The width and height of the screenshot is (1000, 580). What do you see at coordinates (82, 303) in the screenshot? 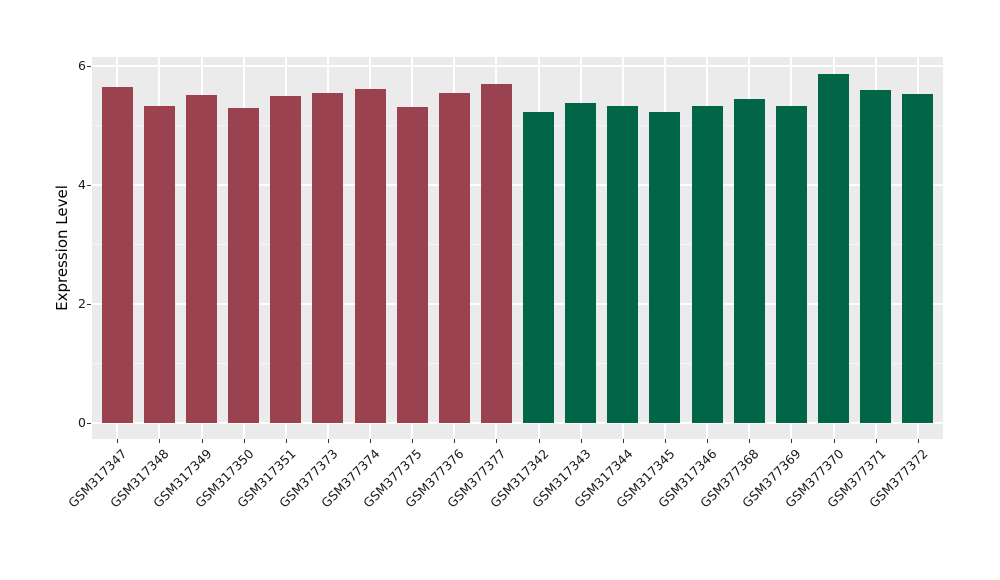
I see `y-tick-label-2: 2` at bounding box center [82, 303].